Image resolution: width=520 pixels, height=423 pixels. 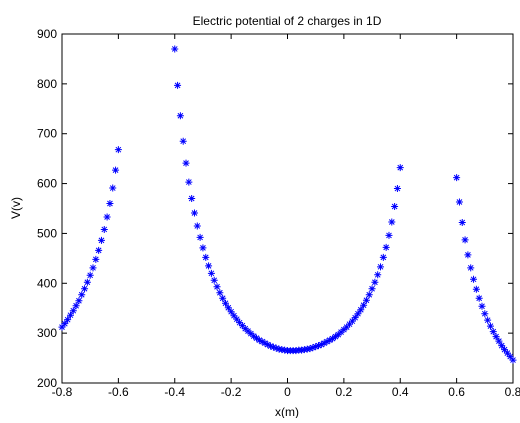 What do you see at coordinates (47, 233) in the screenshot?
I see `y-tick-label: 500` at bounding box center [47, 233].